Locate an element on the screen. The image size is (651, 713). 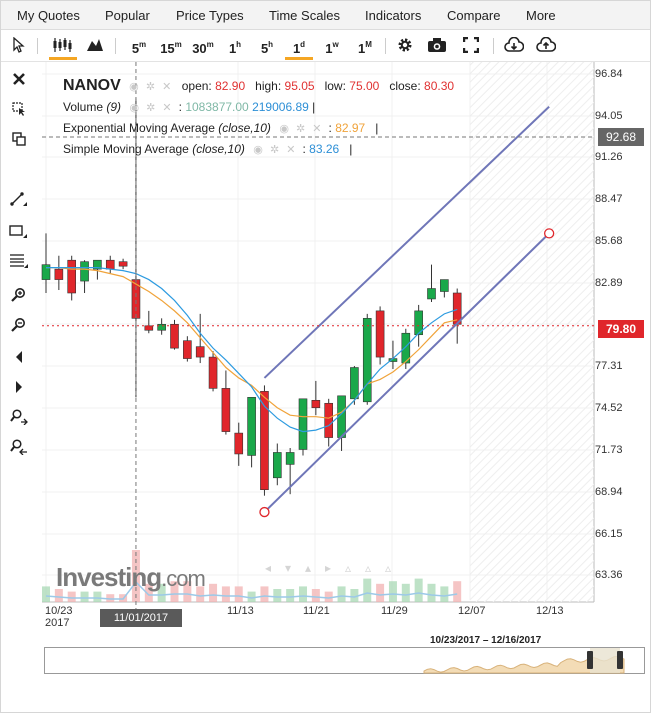
timeframe-1h: 1h is located at coordinates (235, 48).